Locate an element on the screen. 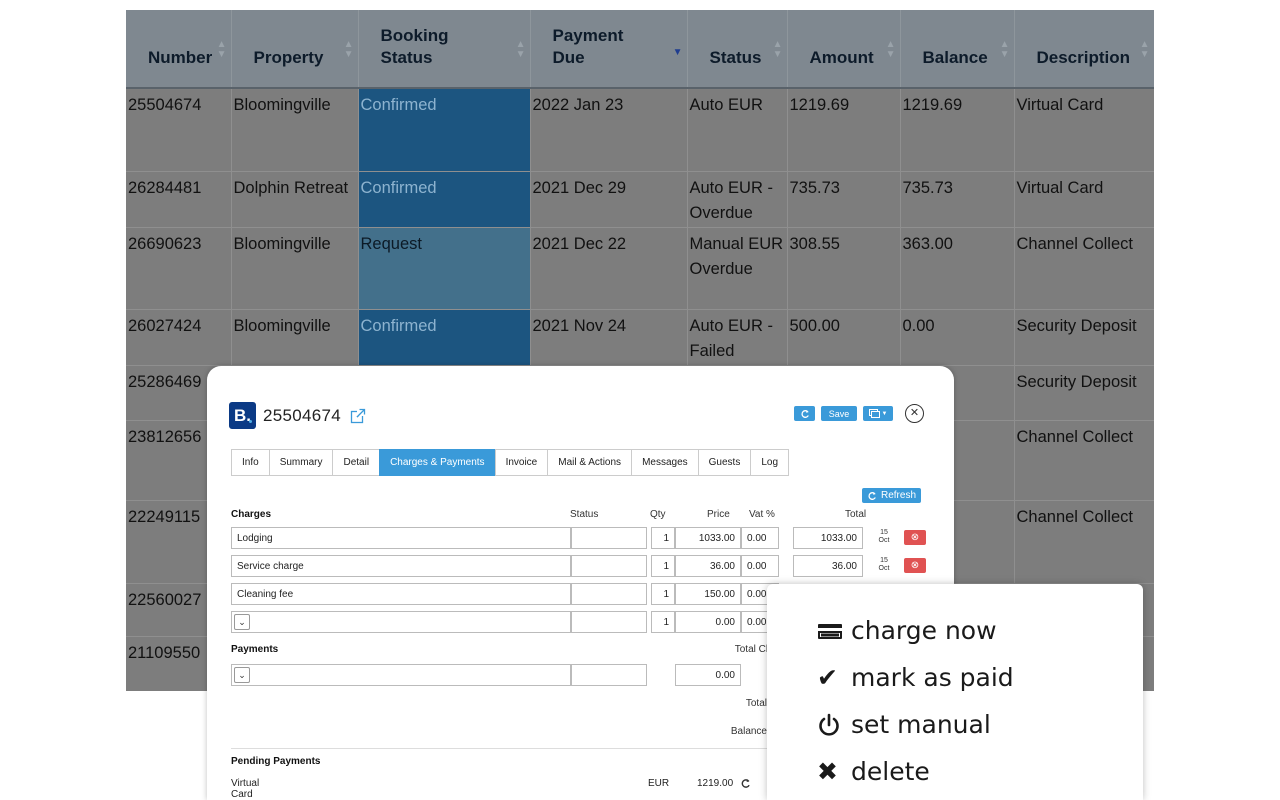 The height and width of the screenshot is (800, 1280). column-header-balance: Balance ▲ ▼ is located at coordinates (957, 49).